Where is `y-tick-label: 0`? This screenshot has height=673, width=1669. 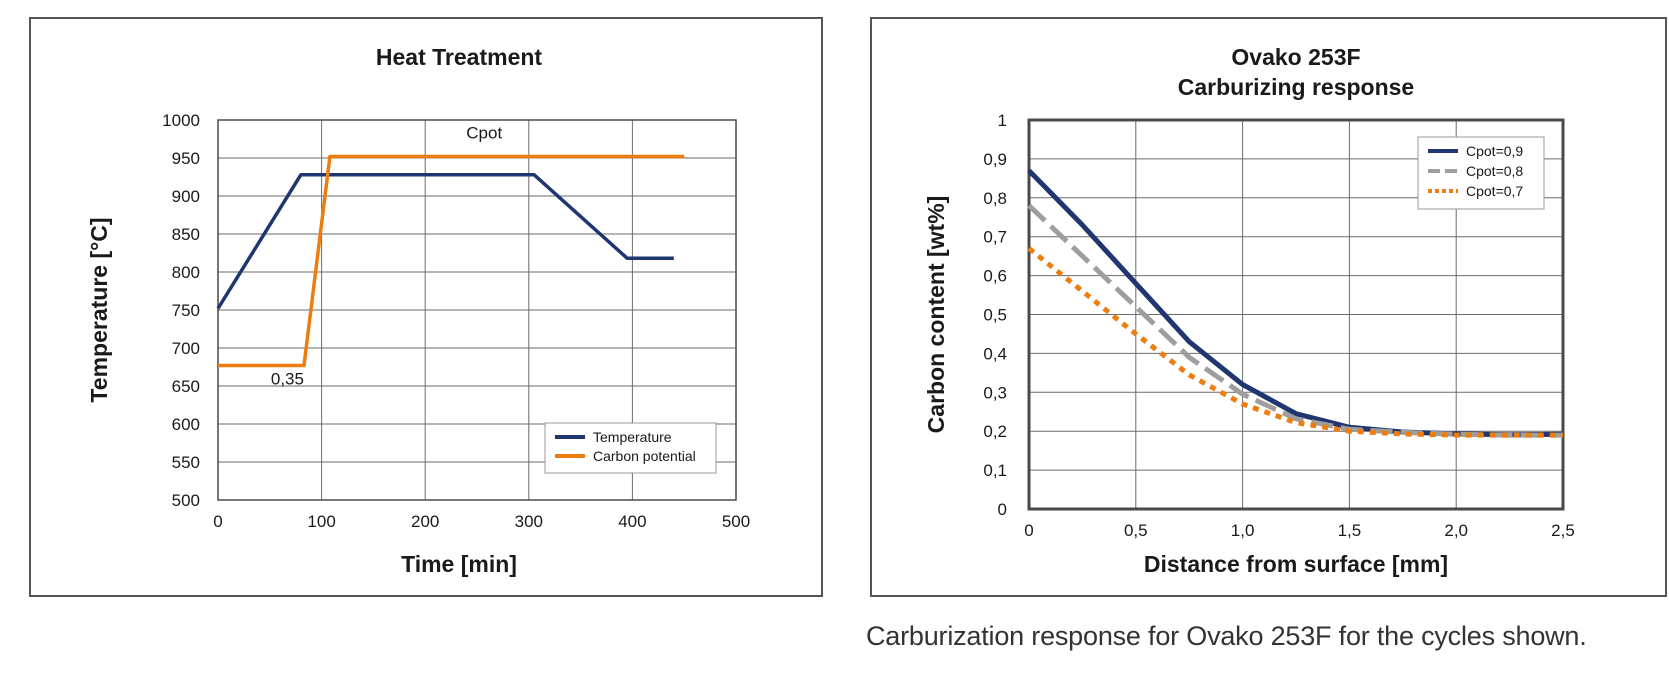
y-tick-label: 0 is located at coordinates (1002, 509).